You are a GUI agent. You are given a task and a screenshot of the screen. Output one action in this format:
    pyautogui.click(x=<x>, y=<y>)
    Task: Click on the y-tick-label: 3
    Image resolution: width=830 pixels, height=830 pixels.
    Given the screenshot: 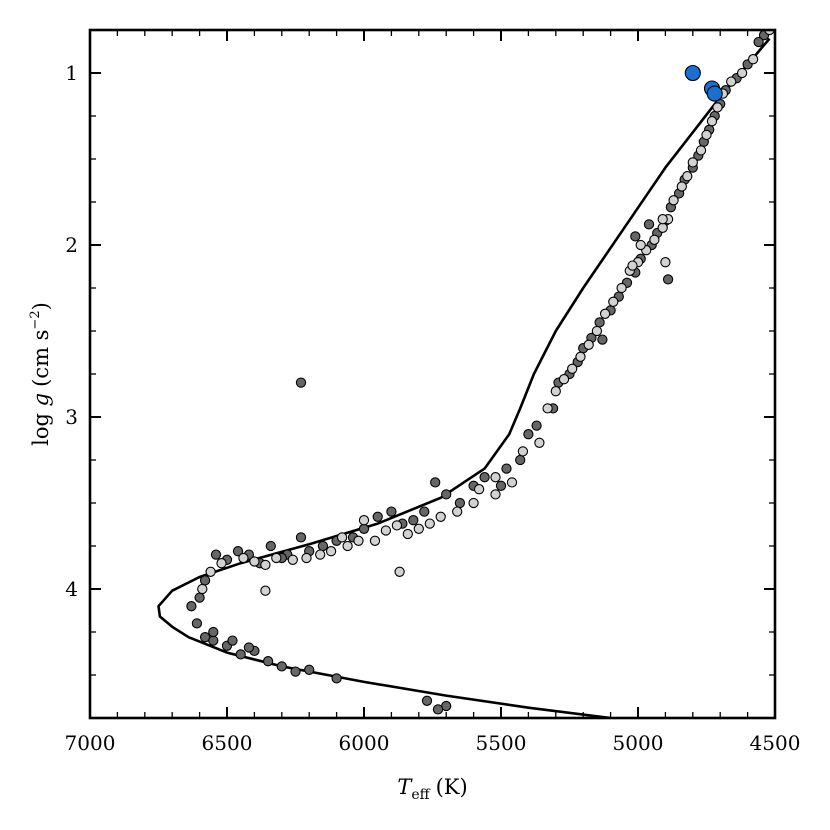 What is the action you would take?
    pyautogui.click(x=71, y=417)
    